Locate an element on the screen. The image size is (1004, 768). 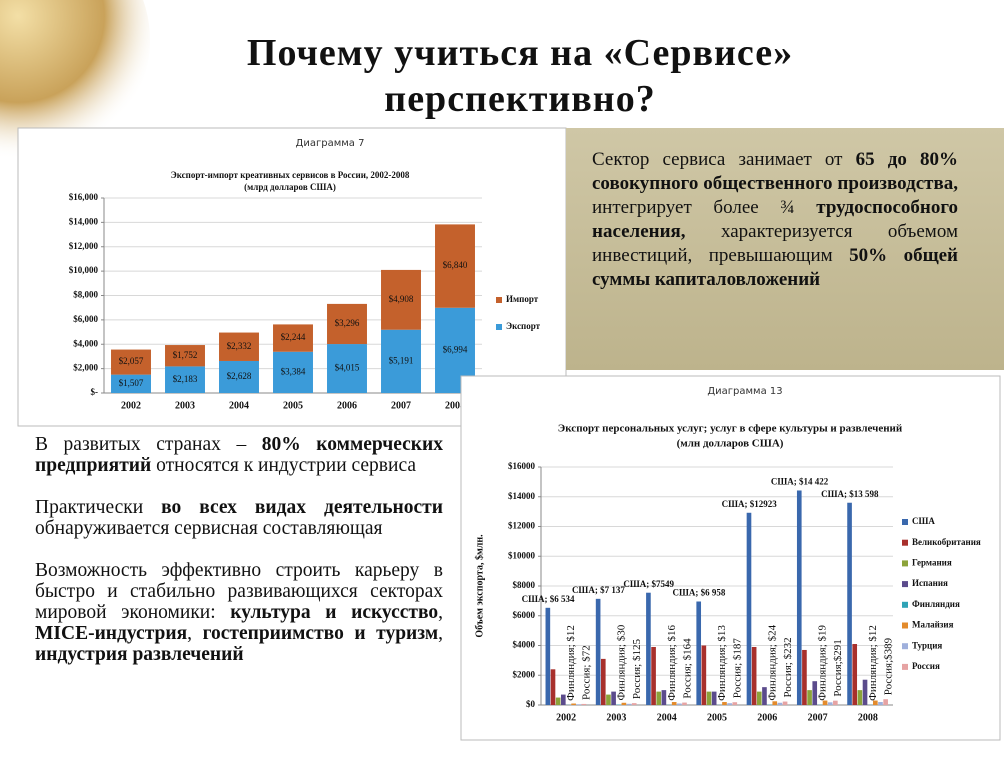
y-tick-label: $6,000 is located at coordinates (85, 319).